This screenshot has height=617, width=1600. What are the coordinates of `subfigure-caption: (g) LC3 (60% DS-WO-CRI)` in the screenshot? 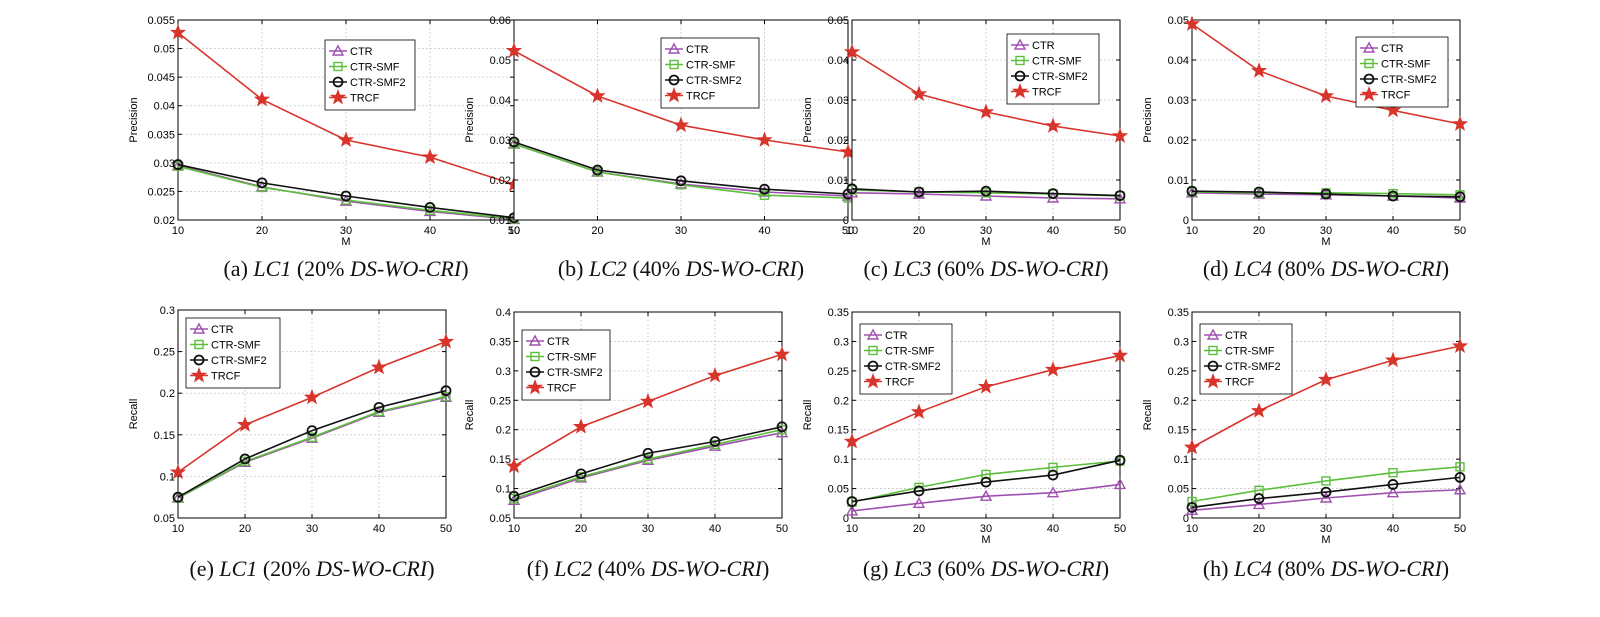 It's located at (986, 569).